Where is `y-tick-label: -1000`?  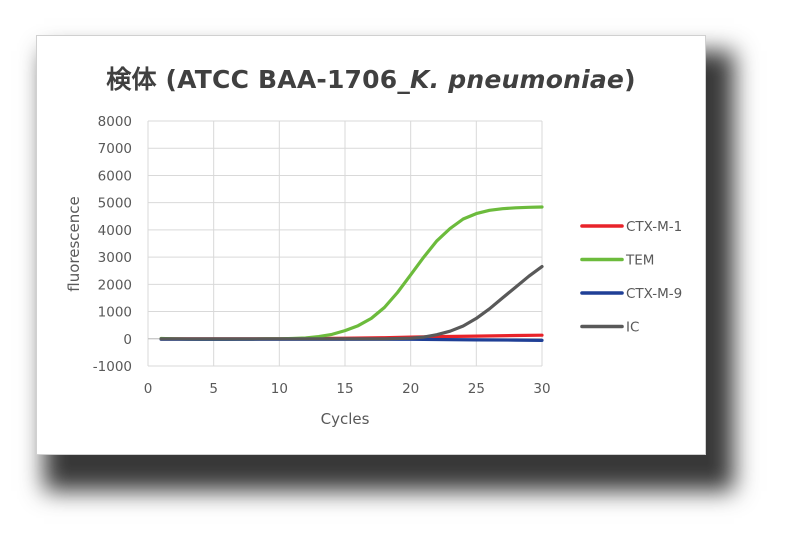
y-tick-label: -1000 is located at coordinates (112, 367).